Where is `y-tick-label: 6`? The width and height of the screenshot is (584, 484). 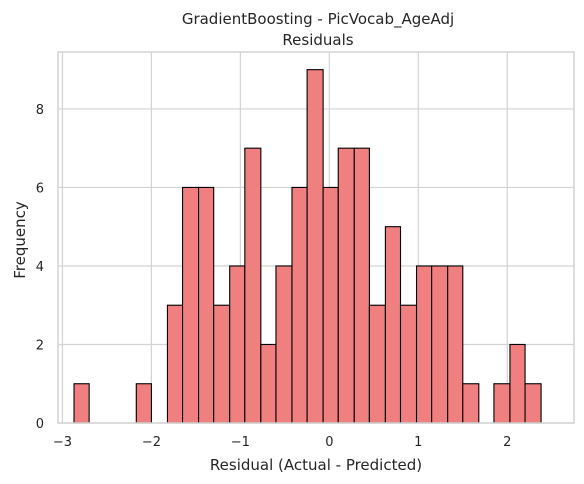
y-tick-label: 6 is located at coordinates (40, 188).